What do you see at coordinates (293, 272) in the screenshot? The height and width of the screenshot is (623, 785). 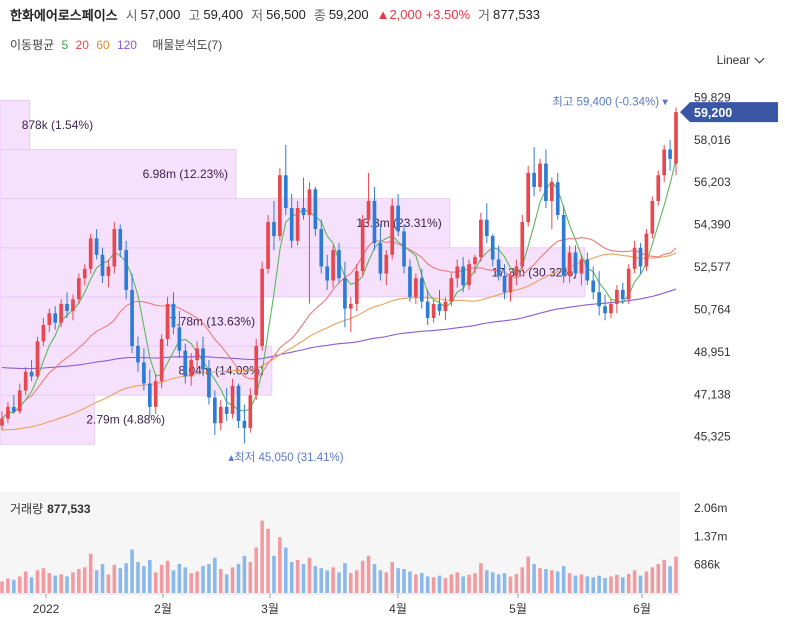 I see `volume-profile-bar` at bounding box center [293, 272].